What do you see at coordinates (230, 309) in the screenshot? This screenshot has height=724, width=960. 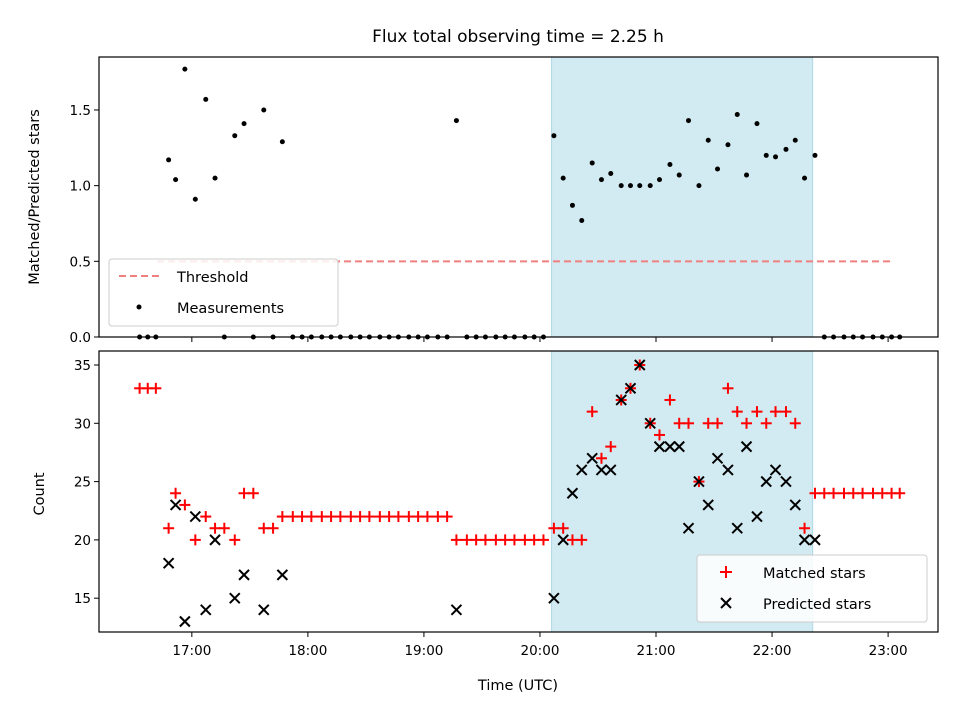 I see `legend-measurements-label: Measurements` at bounding box center [230, 309].